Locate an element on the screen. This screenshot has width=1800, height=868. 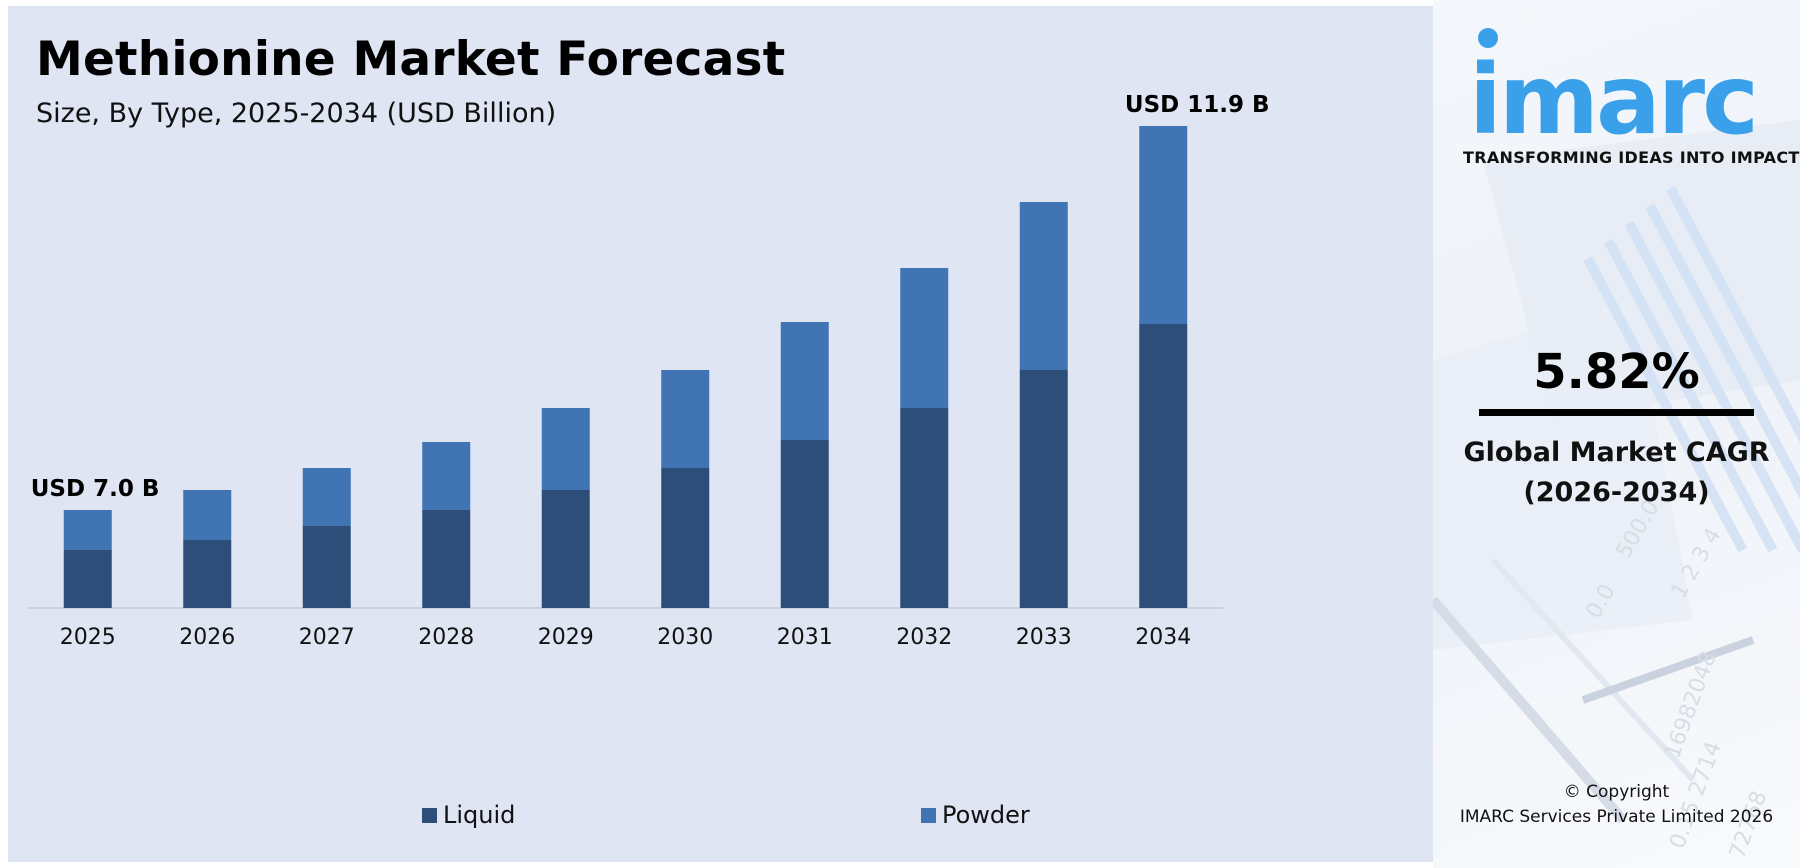
bar-liquid-2033 is located at coordinates (1043, 489).